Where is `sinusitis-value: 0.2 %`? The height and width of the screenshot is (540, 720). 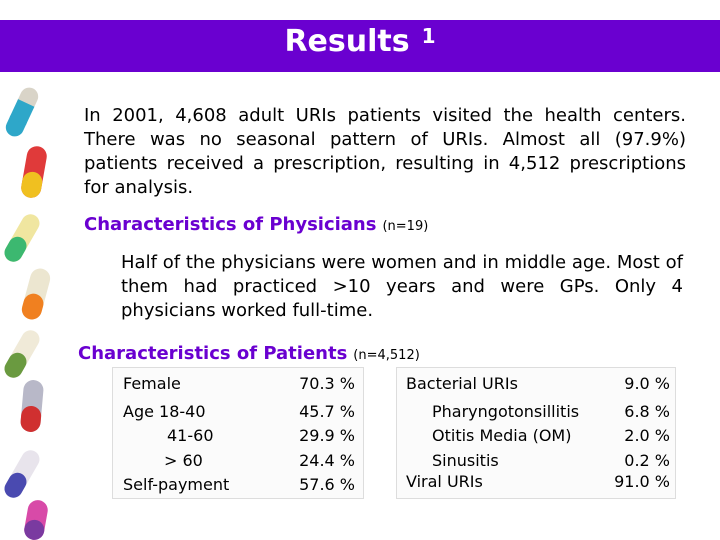 sinusitis-value: 0.2 % is located at coordinates (647, 460).